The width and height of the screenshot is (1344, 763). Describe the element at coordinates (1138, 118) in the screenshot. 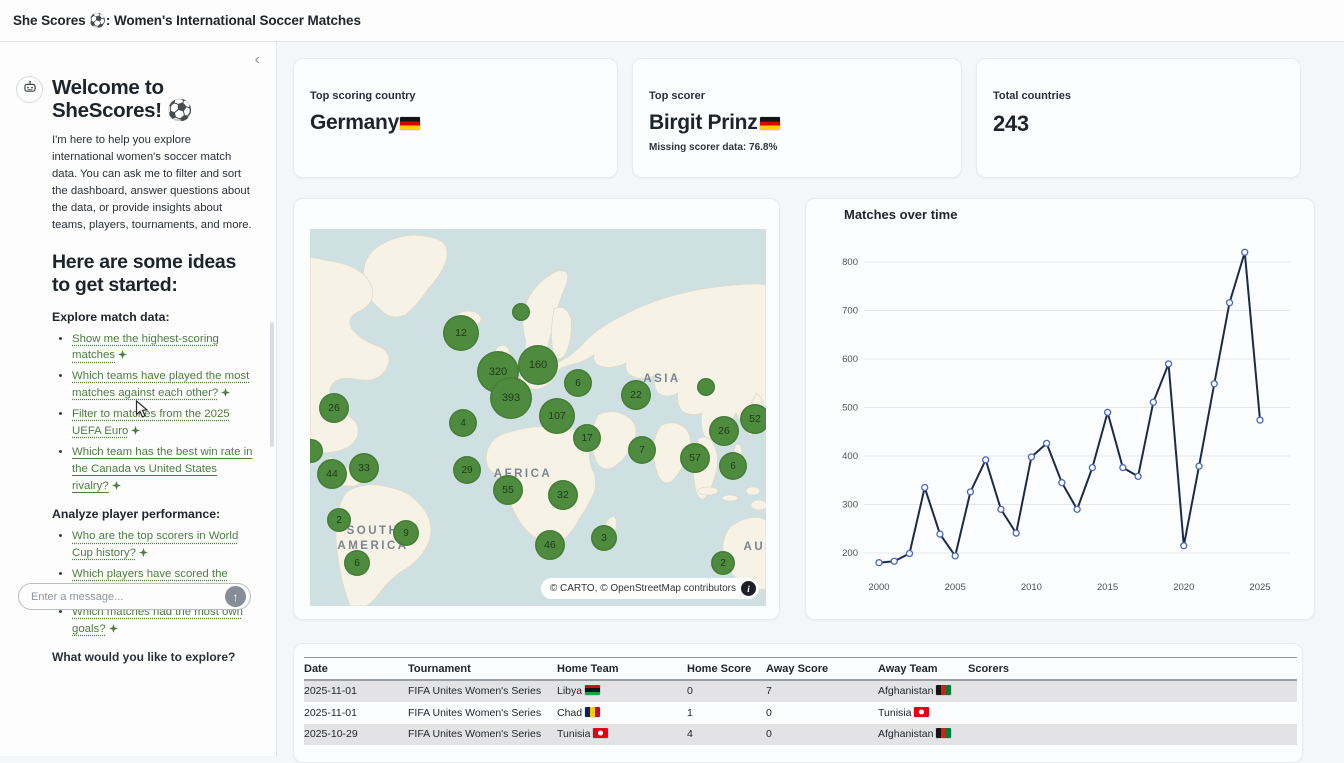

I see `stat-card-total-countries: Total countries 243` at that location.